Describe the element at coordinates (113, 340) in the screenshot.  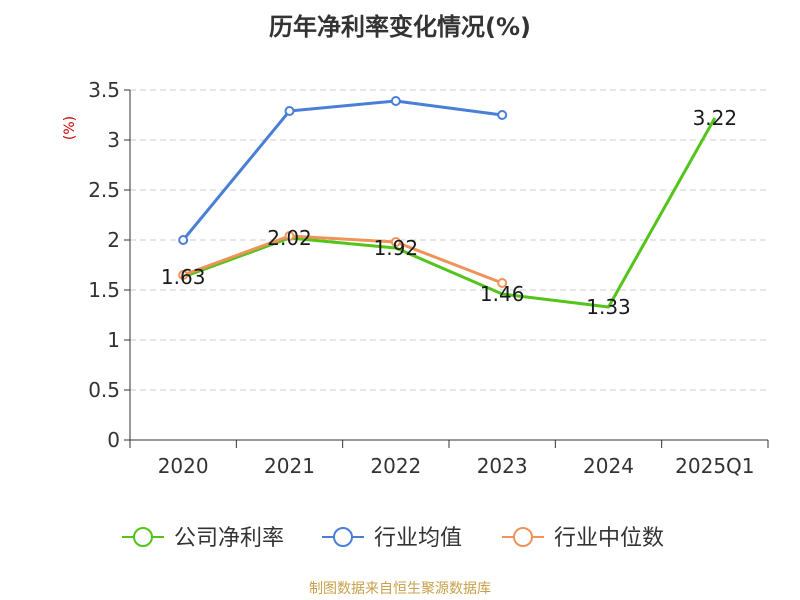
I see `y-tick-label: 1` at that location.